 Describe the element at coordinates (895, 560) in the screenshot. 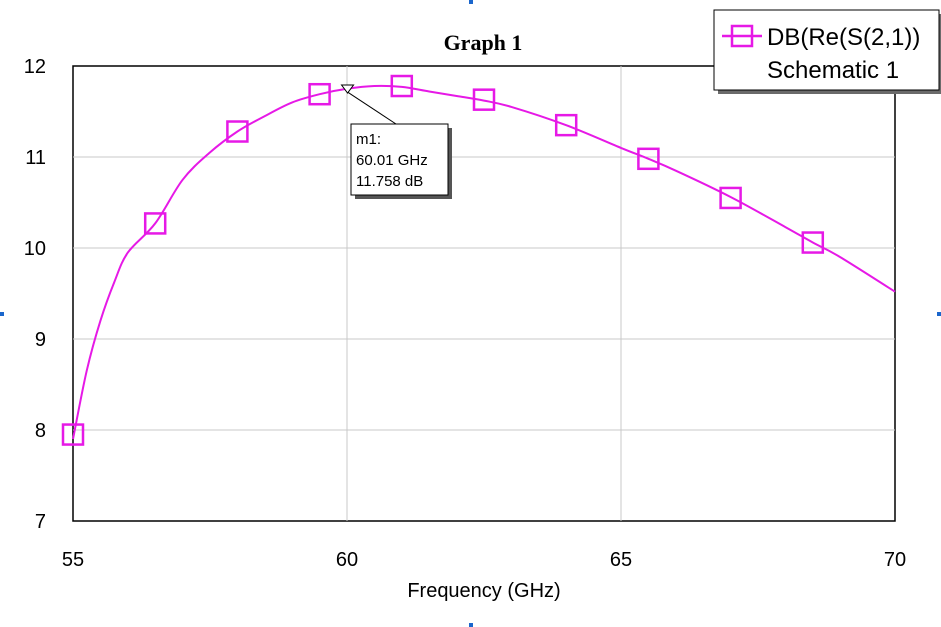

I see `x-tick-label: 70` at that location.